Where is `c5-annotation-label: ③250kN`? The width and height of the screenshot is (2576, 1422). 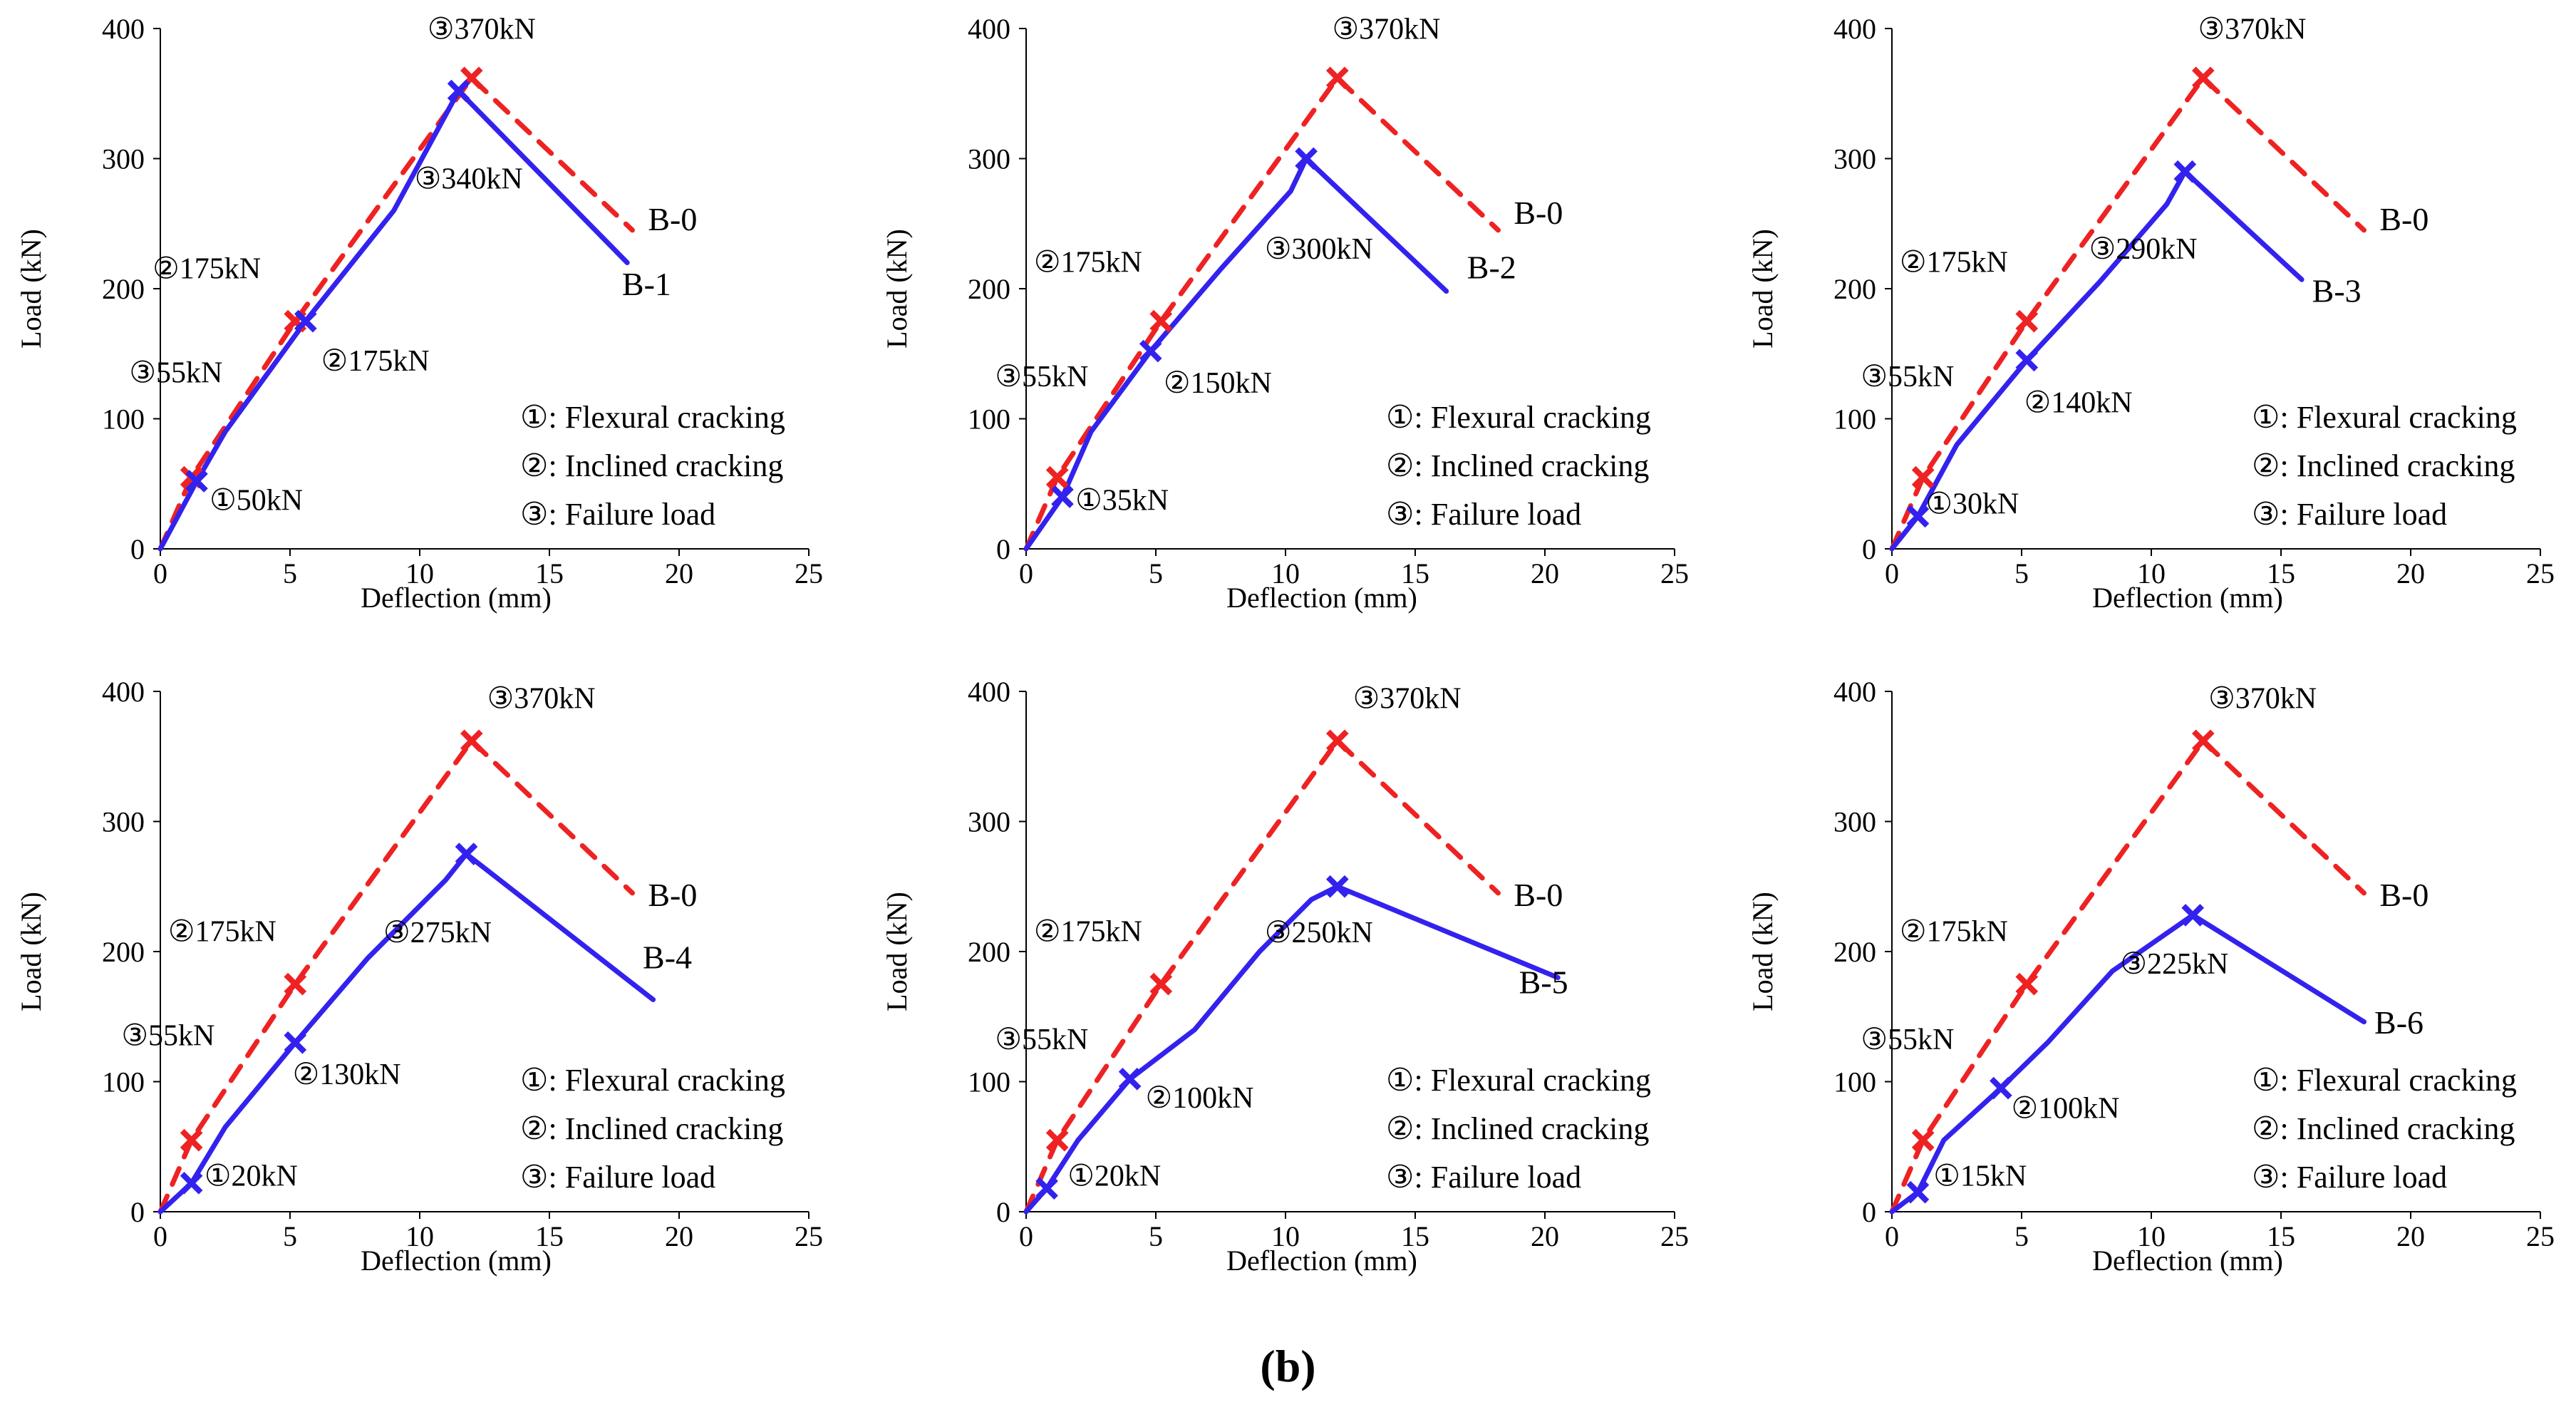
c5-annotation-label: ③250kN is located at coordinates (1319, 933).